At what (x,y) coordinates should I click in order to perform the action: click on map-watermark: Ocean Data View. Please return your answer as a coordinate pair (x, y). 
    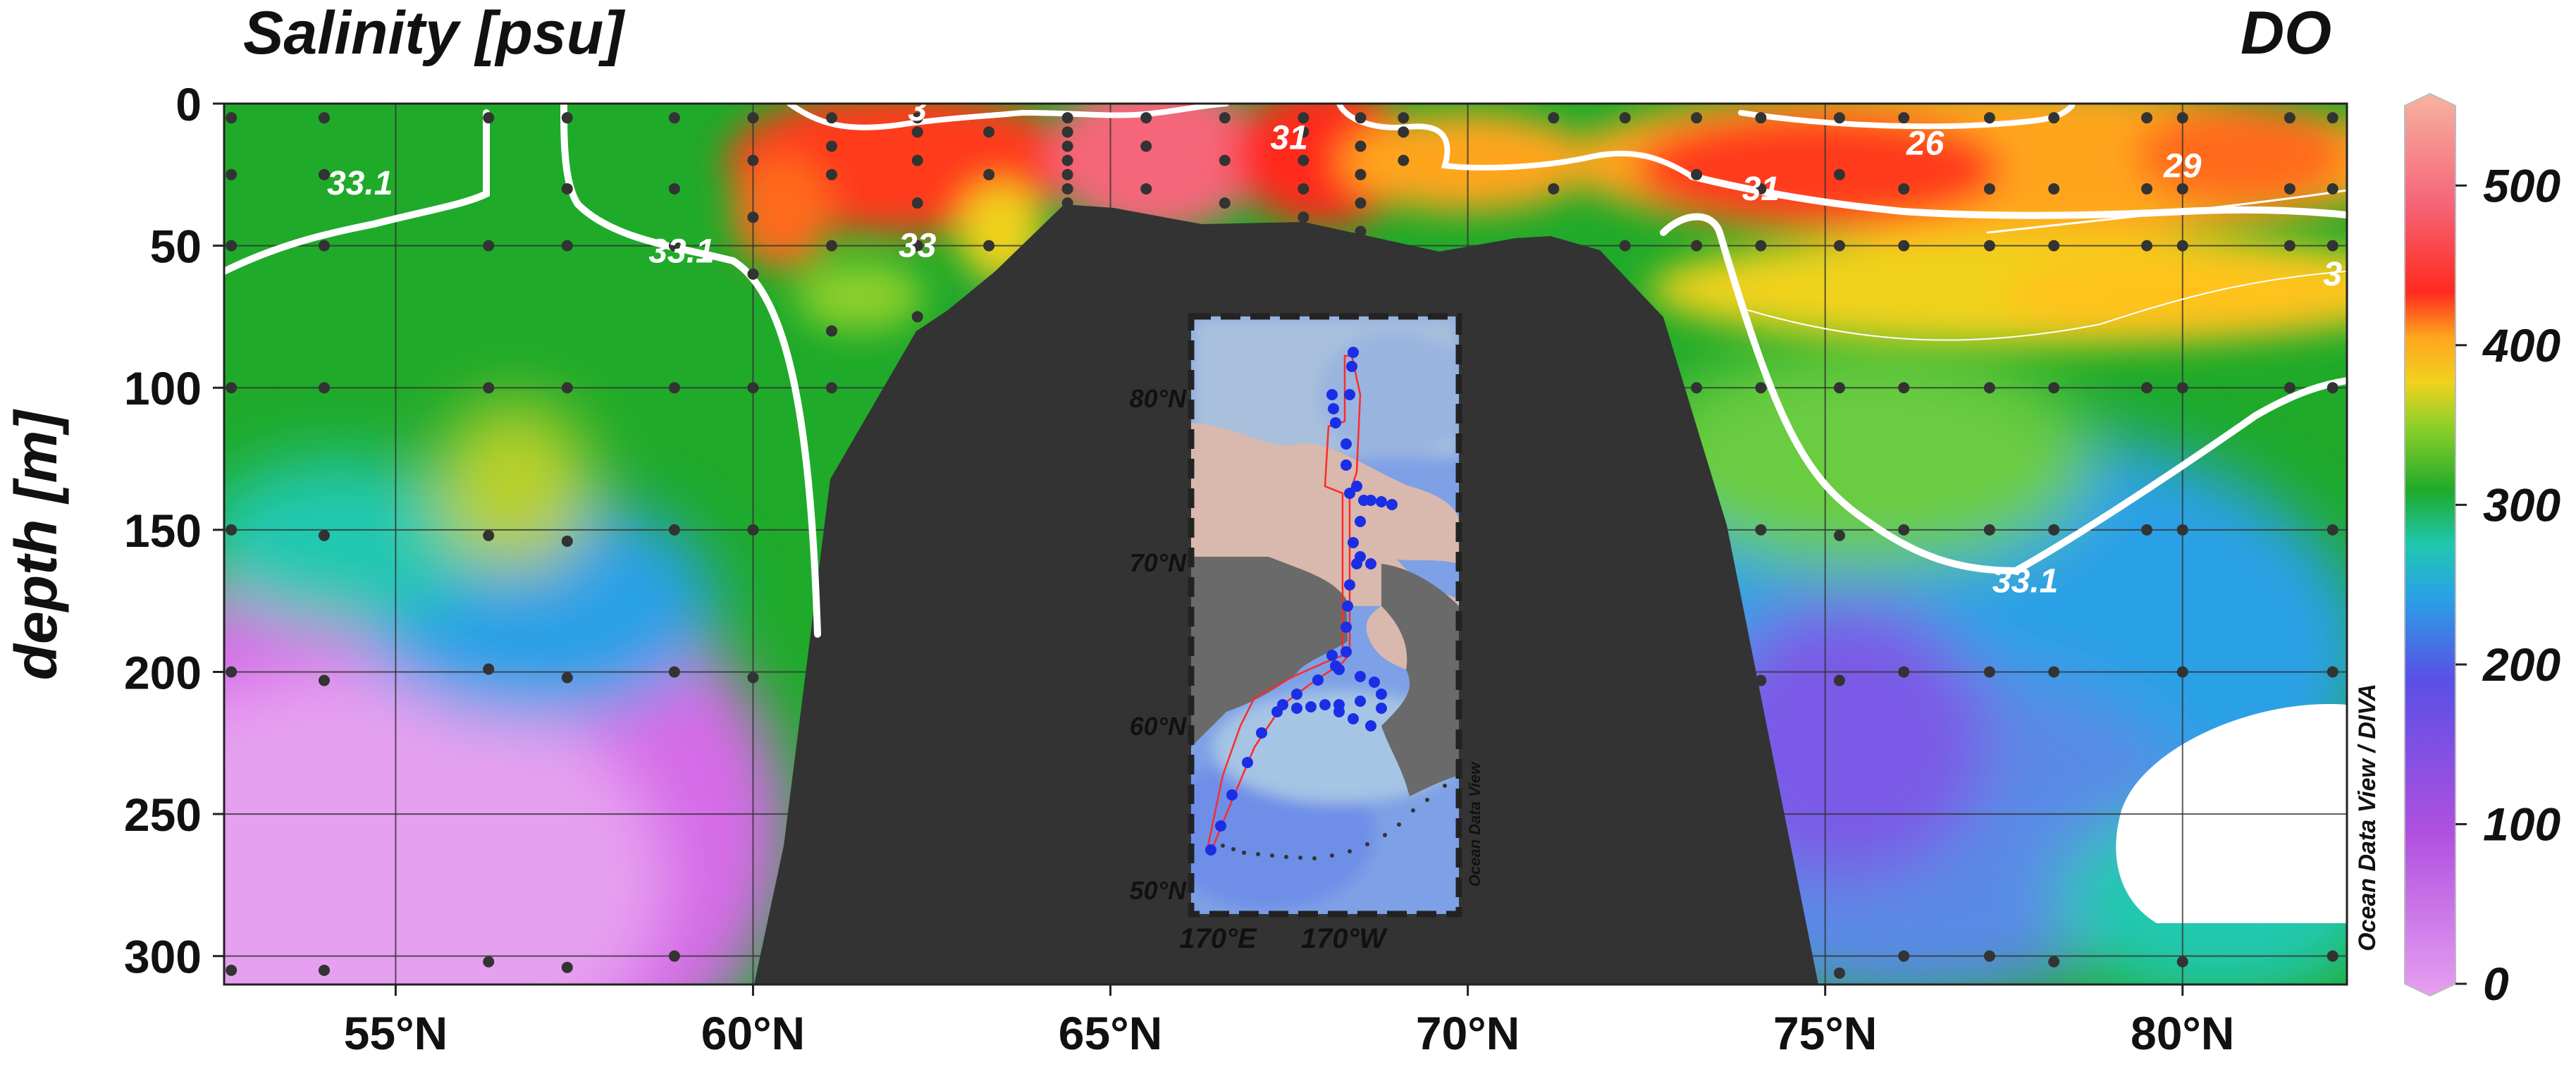
    Looking at the image, I should click on (1475, 824).